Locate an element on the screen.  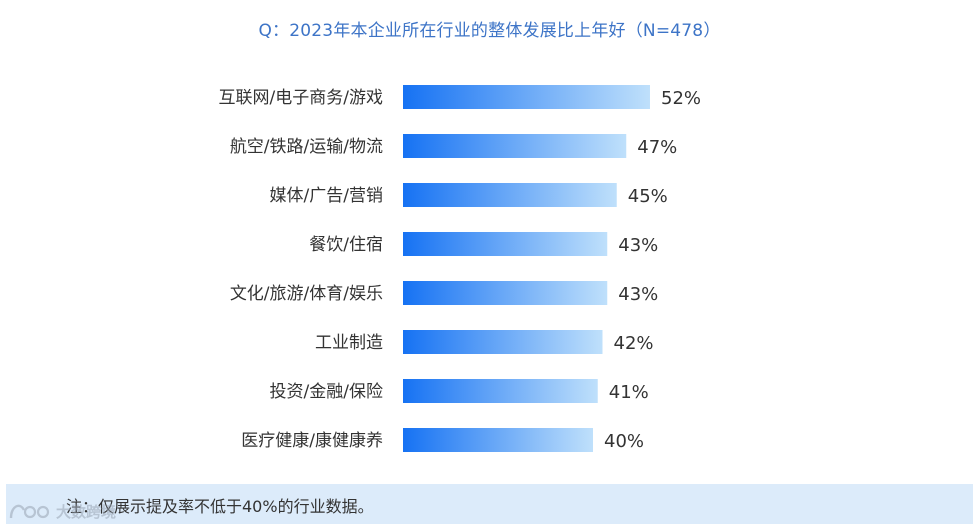
value-label: 40% is located at coordinates (624, 441).